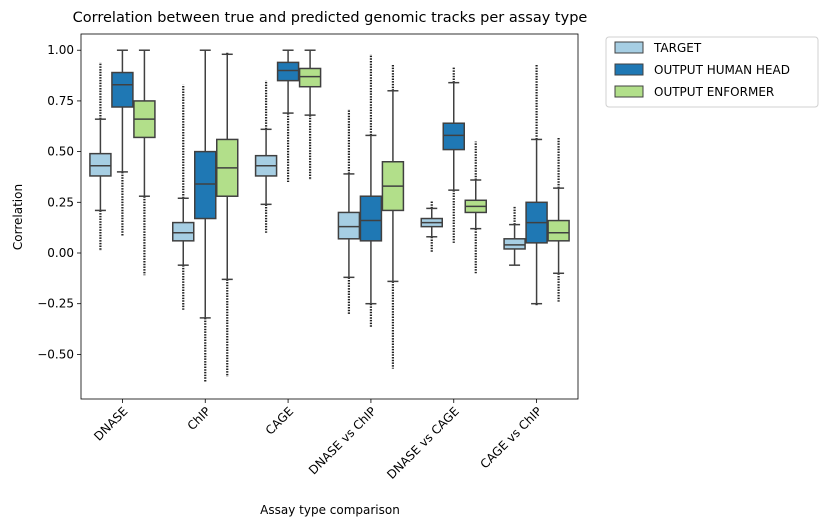 The image size is (827, 527). What do you see at coordinates (60, 152) in the screenshot?
I see `y-tick-label: 0.50` at bounding box center [60, 152].